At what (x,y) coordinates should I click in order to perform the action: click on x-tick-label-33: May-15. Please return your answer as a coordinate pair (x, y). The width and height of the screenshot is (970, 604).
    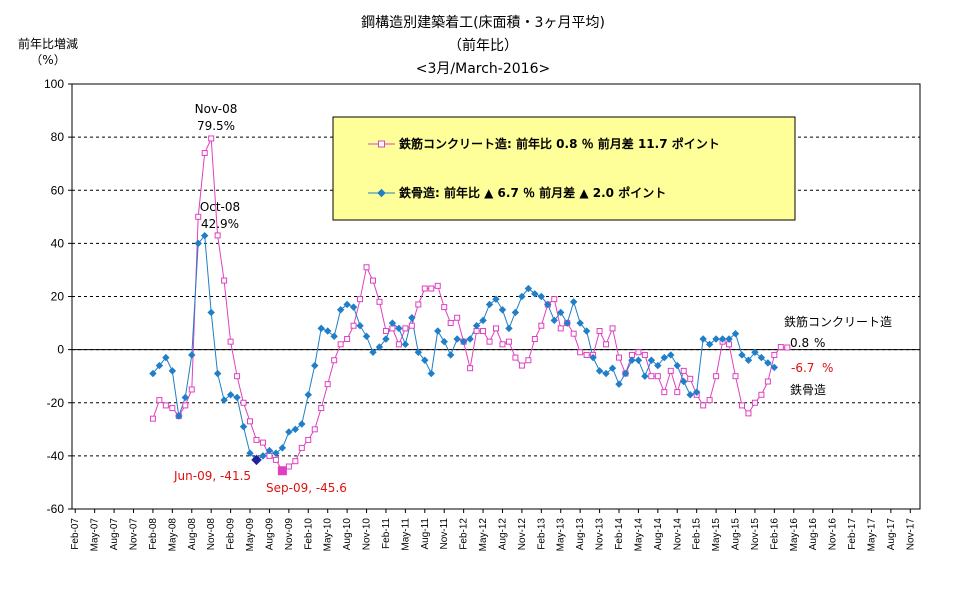
    Looking at the image, I should click on (716, 535).